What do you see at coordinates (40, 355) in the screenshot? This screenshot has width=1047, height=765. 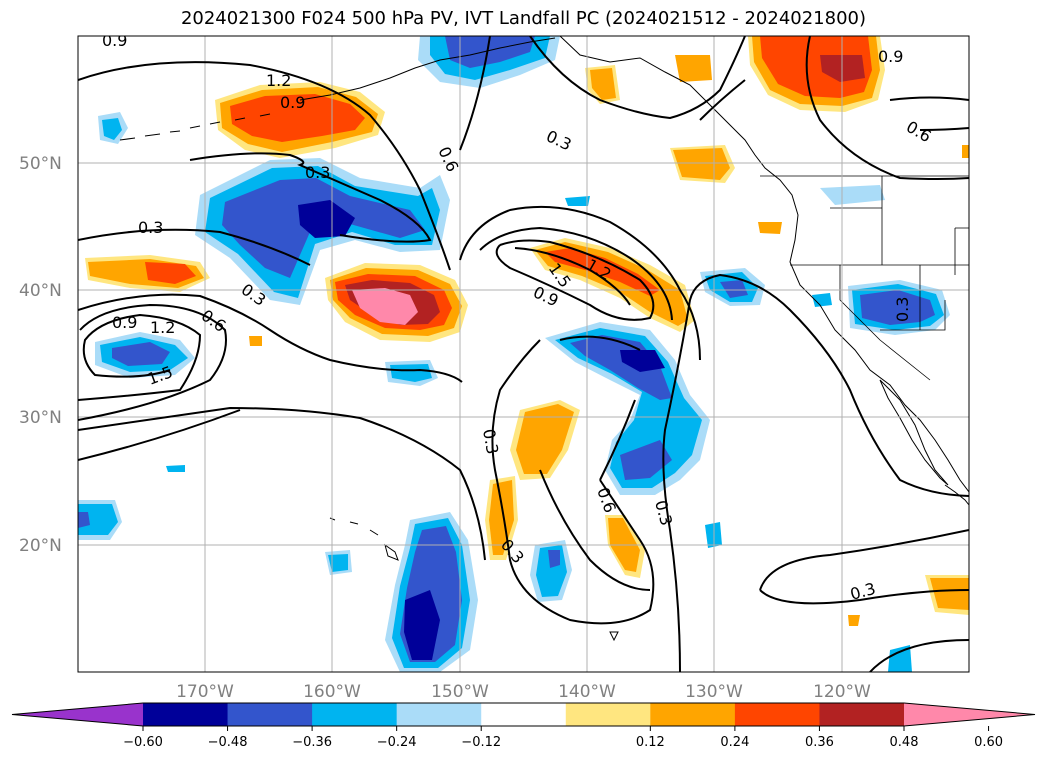 I see `latitude-labels: 50°N 40°N 30°N 20°N` at bounding box center [40, 355].